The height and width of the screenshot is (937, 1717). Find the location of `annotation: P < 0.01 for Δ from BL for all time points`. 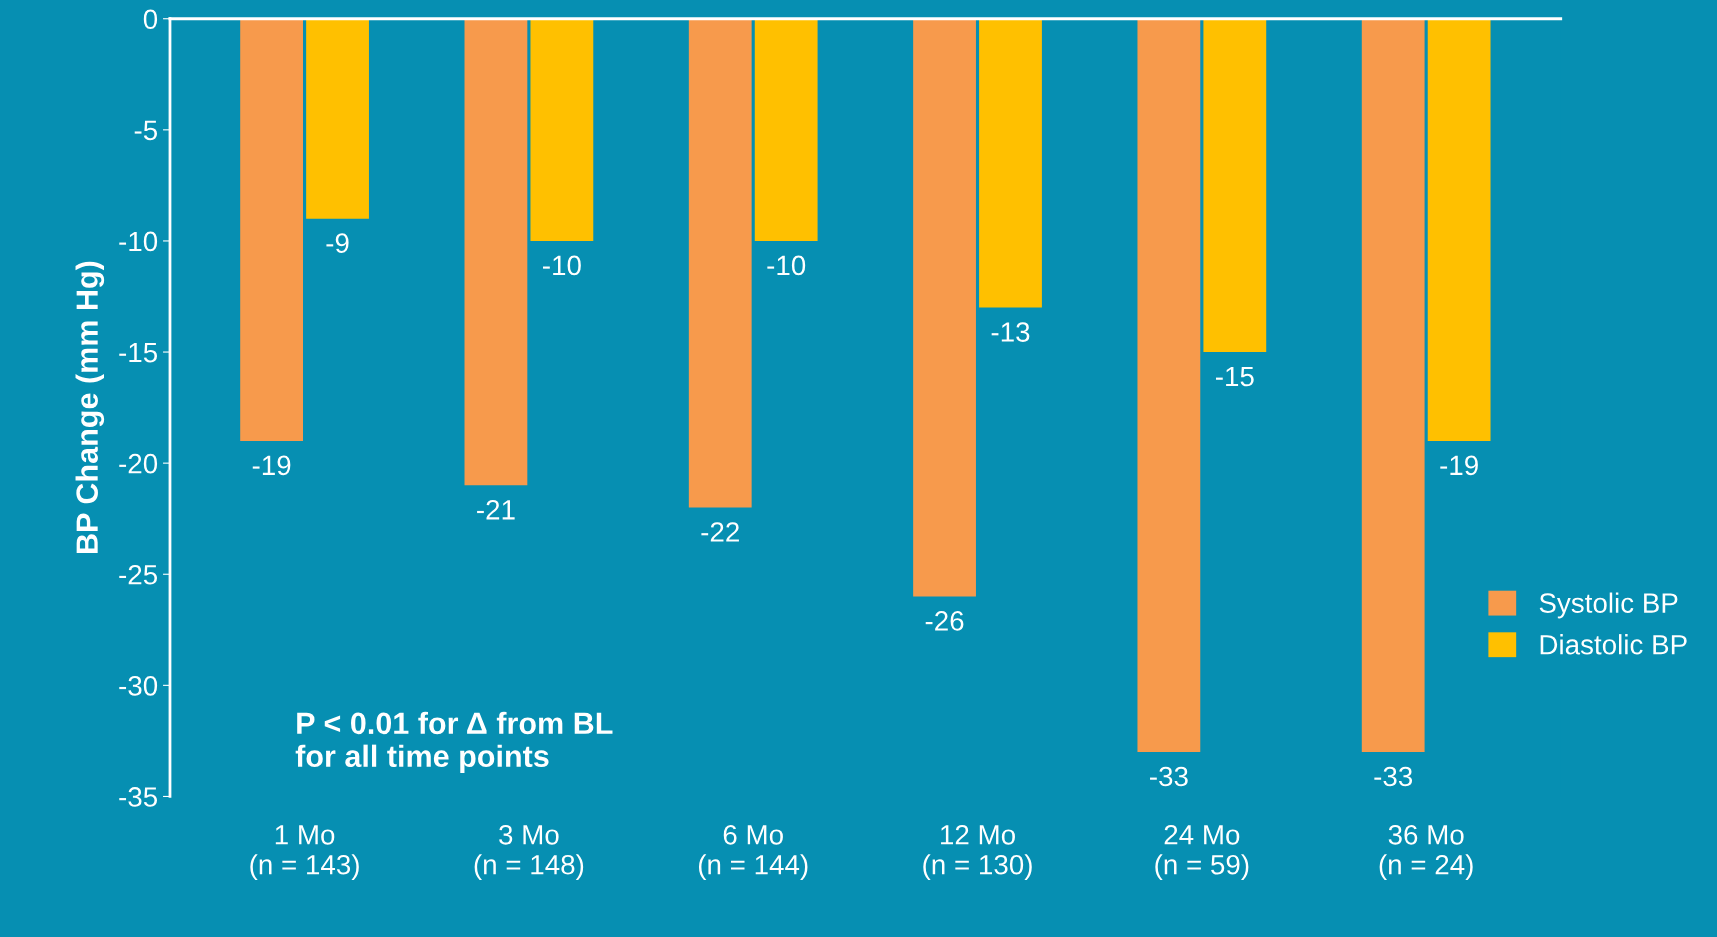

annotation: P < 0.01 for Δ from BL for all time points is located at coordinates (454, 742).